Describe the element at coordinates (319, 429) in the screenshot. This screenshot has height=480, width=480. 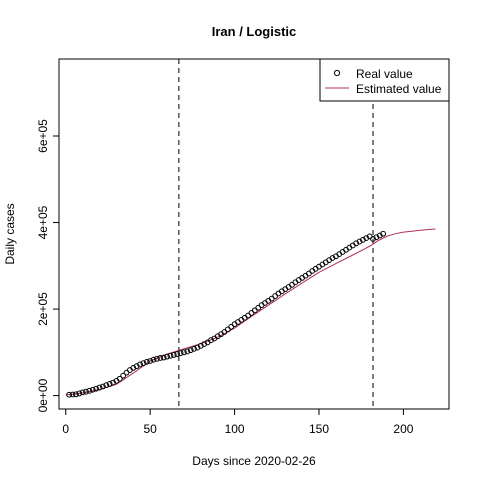
I see `x-tick-label: 150` at that location.